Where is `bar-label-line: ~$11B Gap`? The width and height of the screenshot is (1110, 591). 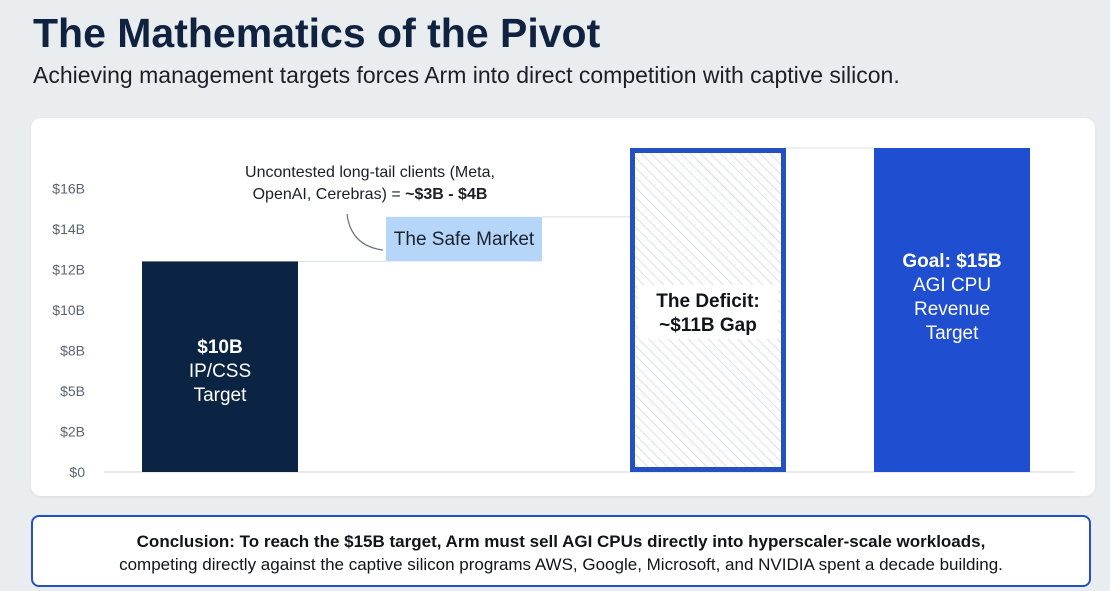 bar-label-line: ~$11B Gap is located at coordinates (708, 325).